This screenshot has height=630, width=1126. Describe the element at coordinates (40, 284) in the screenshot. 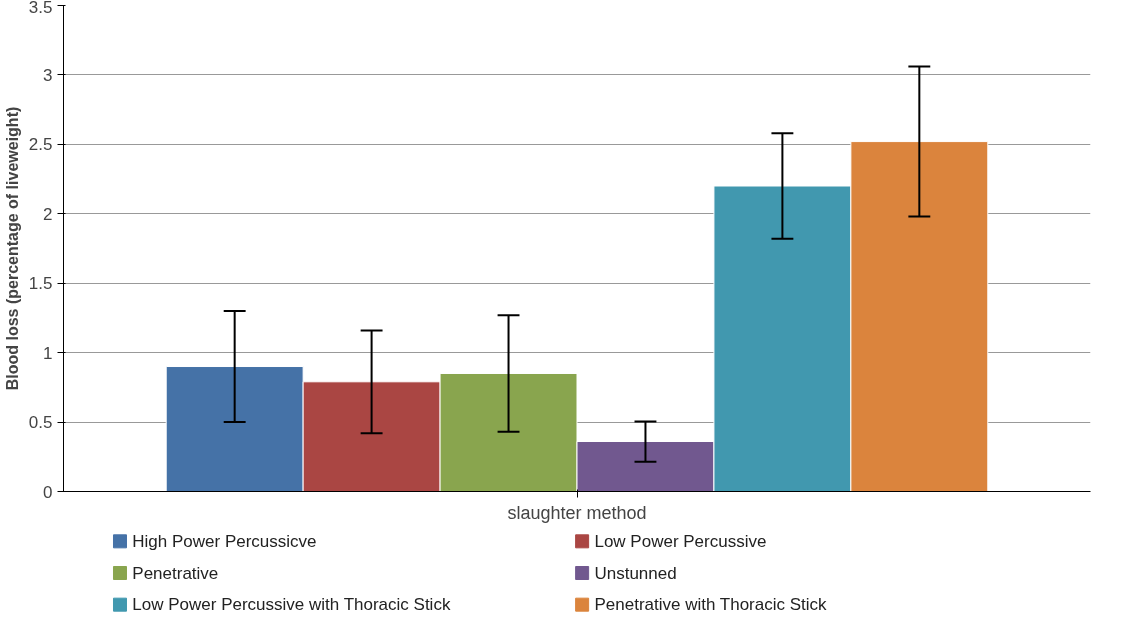

I see `y-tick-label: 1.5` at that location.